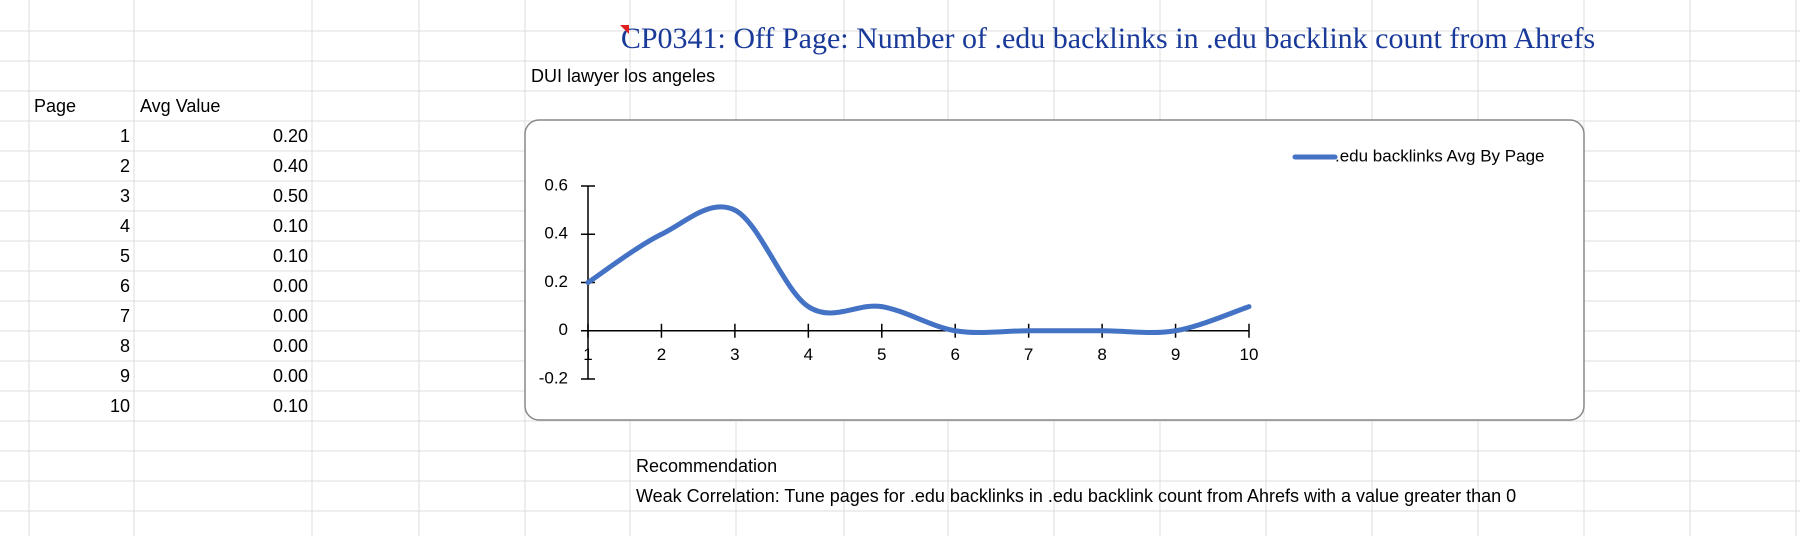  I want to click on series-line, so click(918, 270).